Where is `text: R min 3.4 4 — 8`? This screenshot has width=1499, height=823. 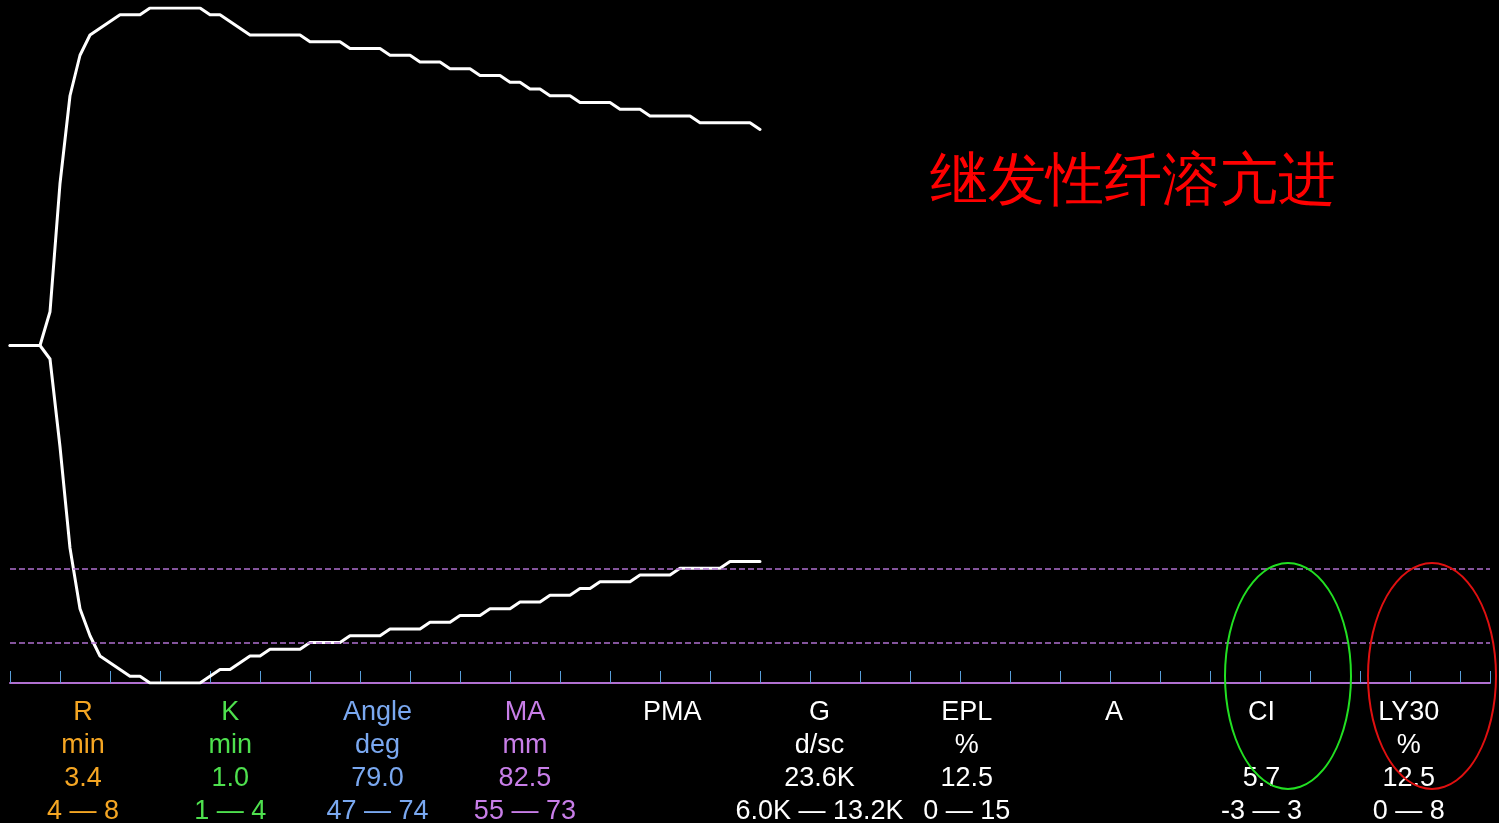 text: R min 3.4 4 — 8 is located at coordinates (83, 759).